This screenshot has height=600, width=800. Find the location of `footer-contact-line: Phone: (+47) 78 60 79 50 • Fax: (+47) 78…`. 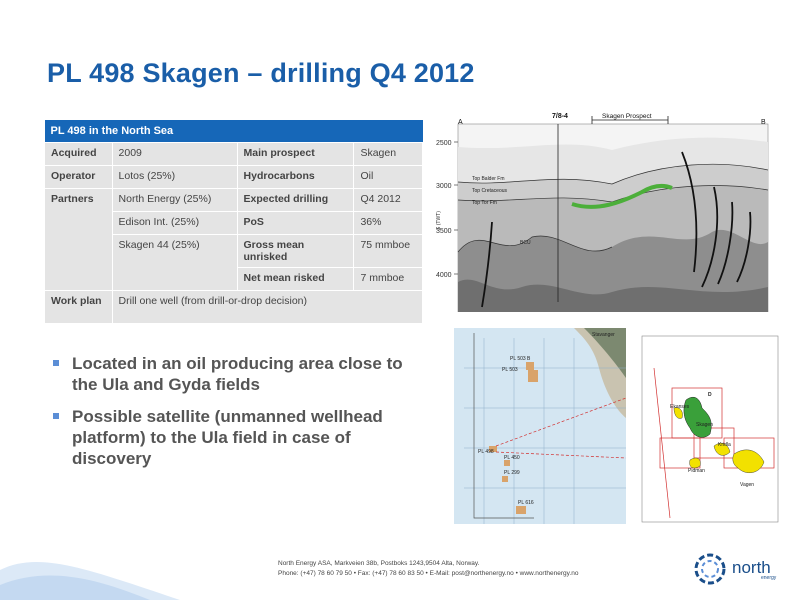

footer-contact-line: Phone: (+47) 78 60 79 50 • Fax: (+47) 78… is located at coordinates (428, 573).